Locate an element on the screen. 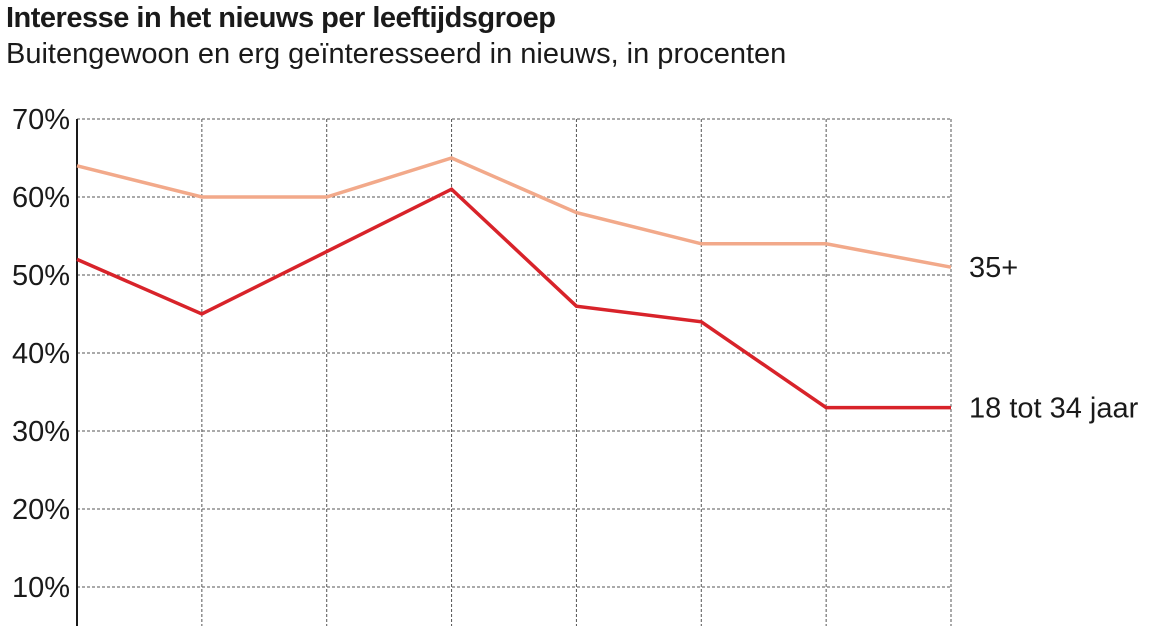 This screenshot has height=627, width=1157. y-tick-label: 30% is located at coordinates (41, 432).